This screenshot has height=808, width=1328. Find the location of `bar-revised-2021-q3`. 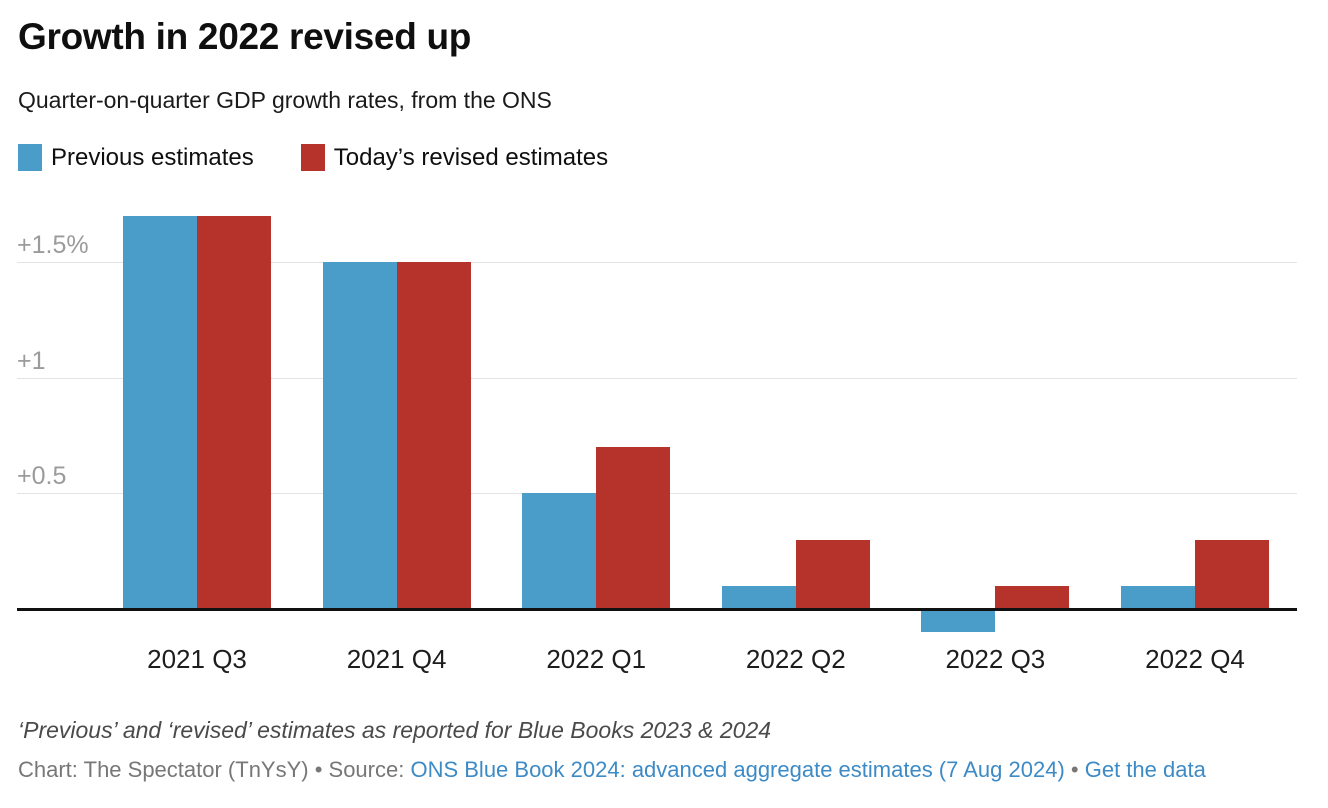

bar-revised-2021-q3 is located at coordinates (234, 412).